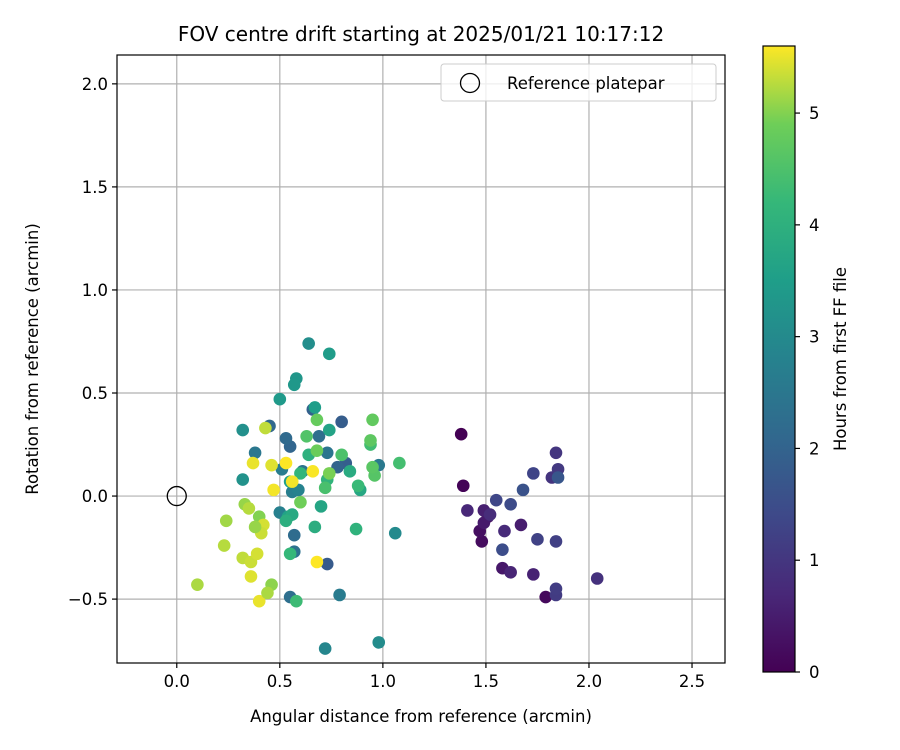  I want to click on y-tick-label: 1.5, so click(95, 187).